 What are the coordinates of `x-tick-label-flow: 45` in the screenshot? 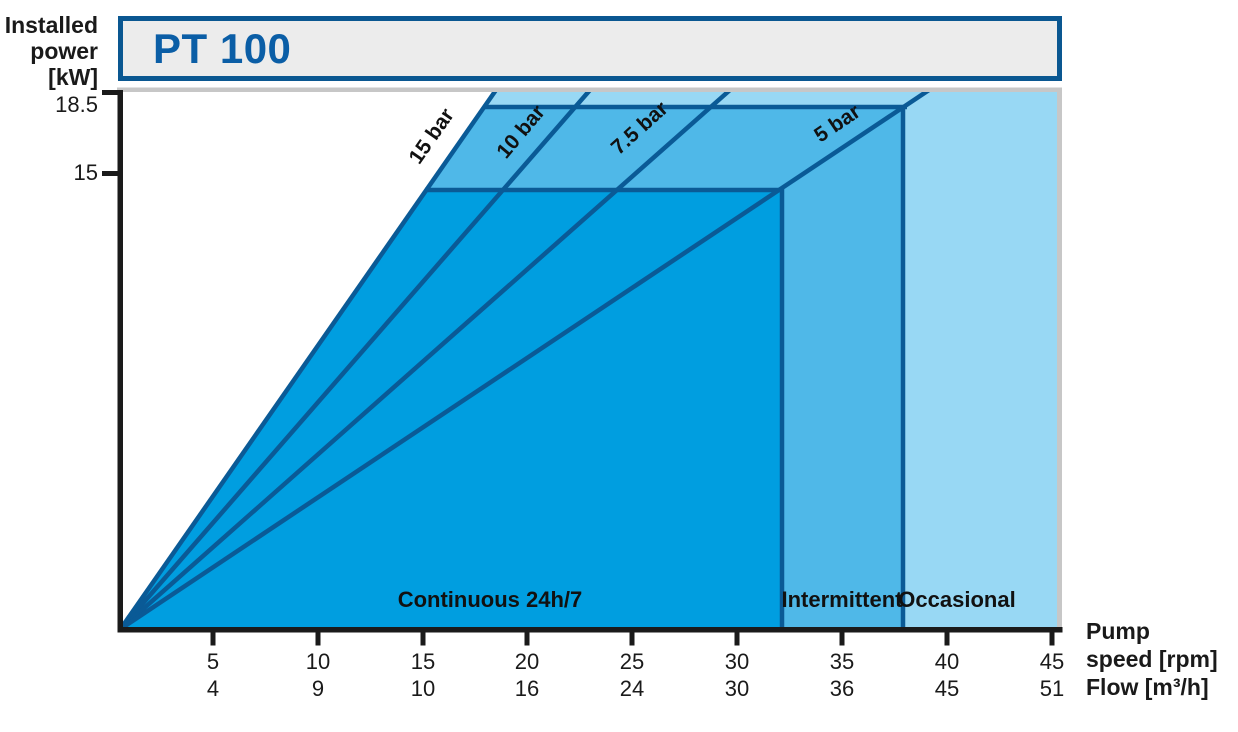 It's located at (947, 688).